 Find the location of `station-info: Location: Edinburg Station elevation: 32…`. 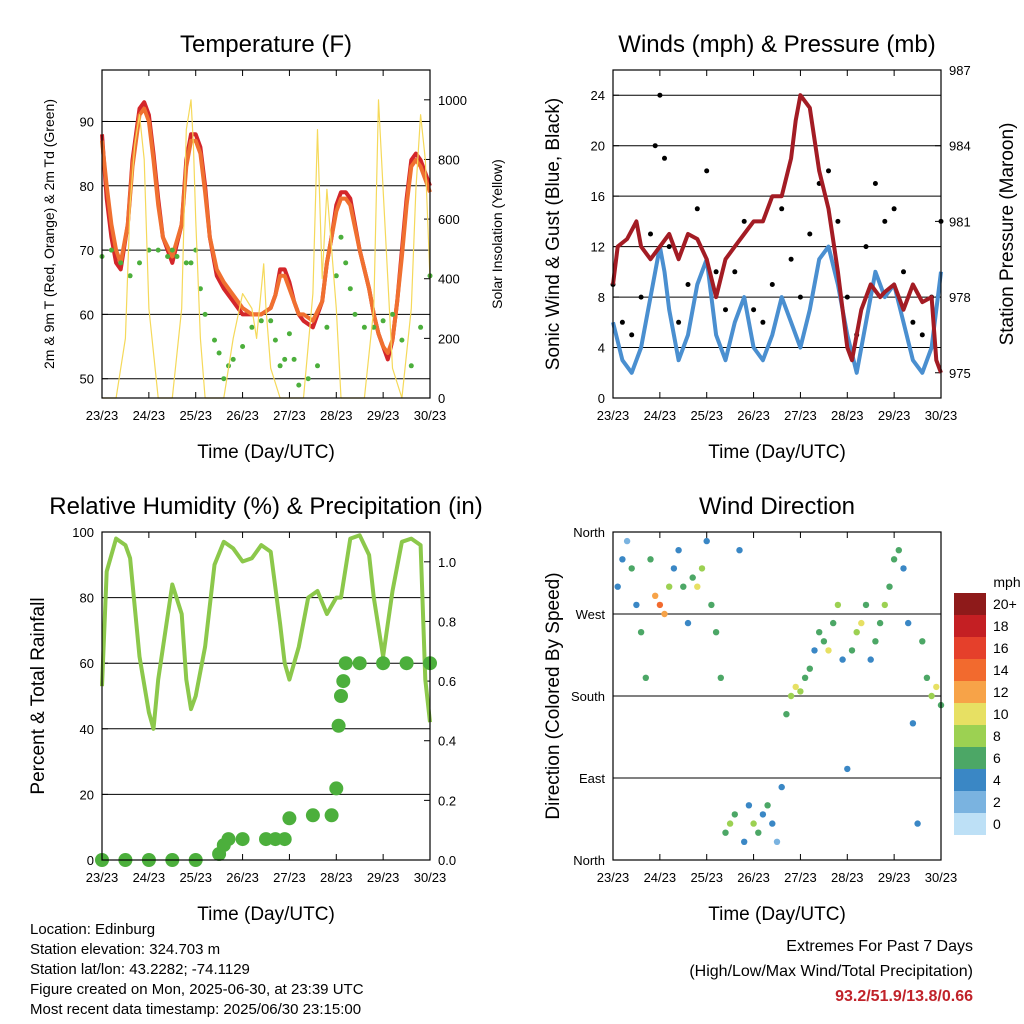

station-info: Location: Edinburg Station elevation: 32… is located at coordinates (197, 970).